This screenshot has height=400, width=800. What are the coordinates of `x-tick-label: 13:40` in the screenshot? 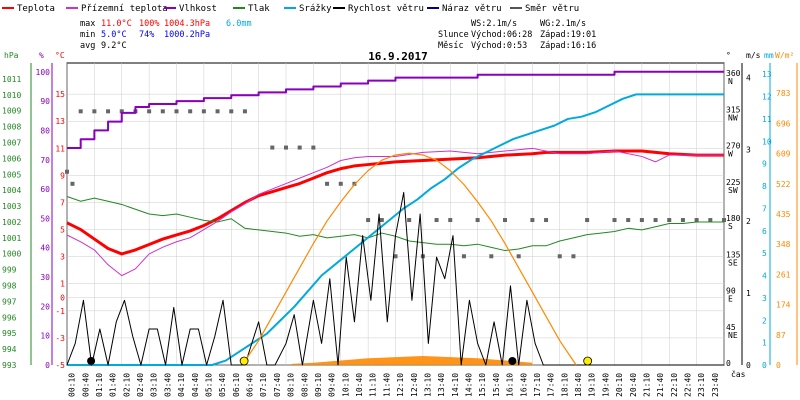 It's located at (441, 385).